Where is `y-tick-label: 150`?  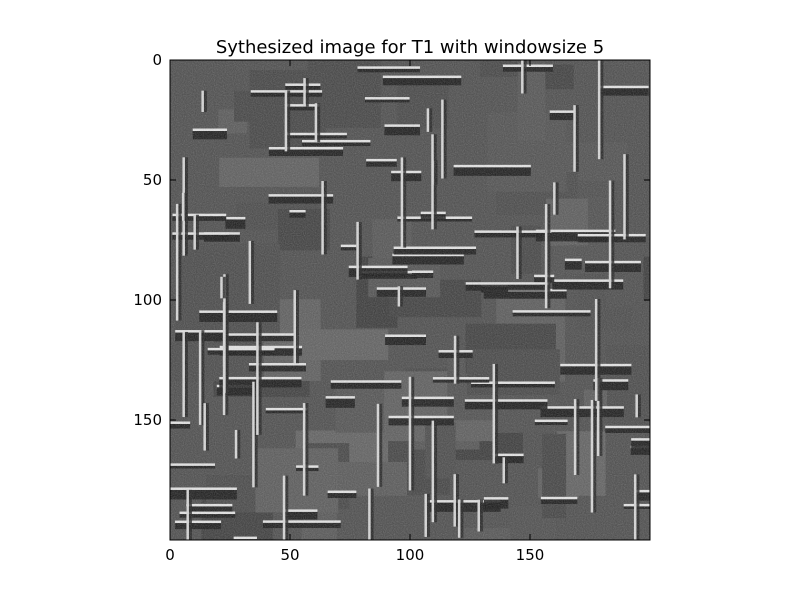 y-tick-label: 150 is located at coordinates (147, 420).